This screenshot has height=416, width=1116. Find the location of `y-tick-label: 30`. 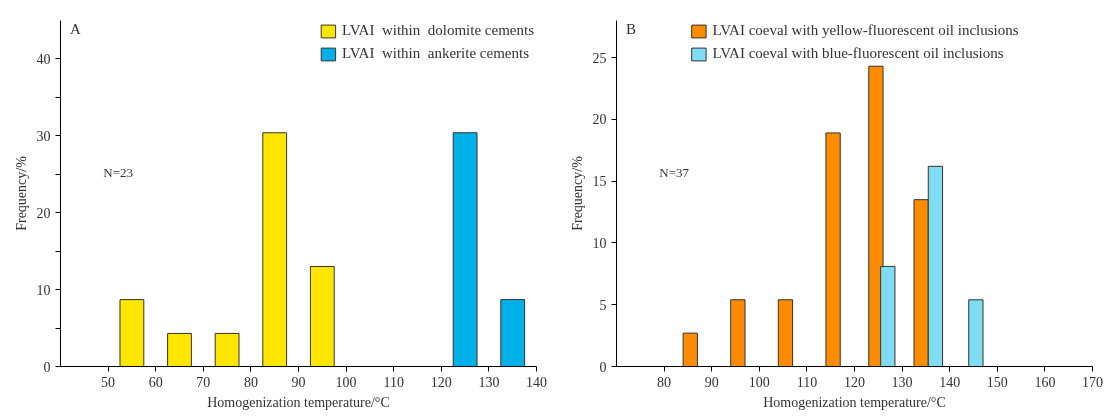

y-tick-label: 30 is located at coordinates (43, 136).